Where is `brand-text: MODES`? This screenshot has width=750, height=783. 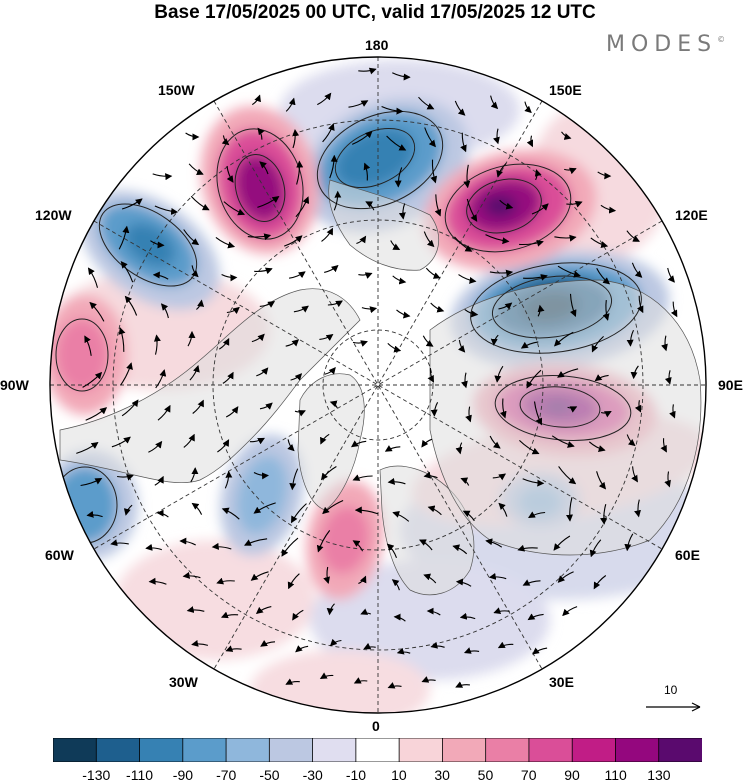
brand-text: MODES is located at coordinates (662, 44).